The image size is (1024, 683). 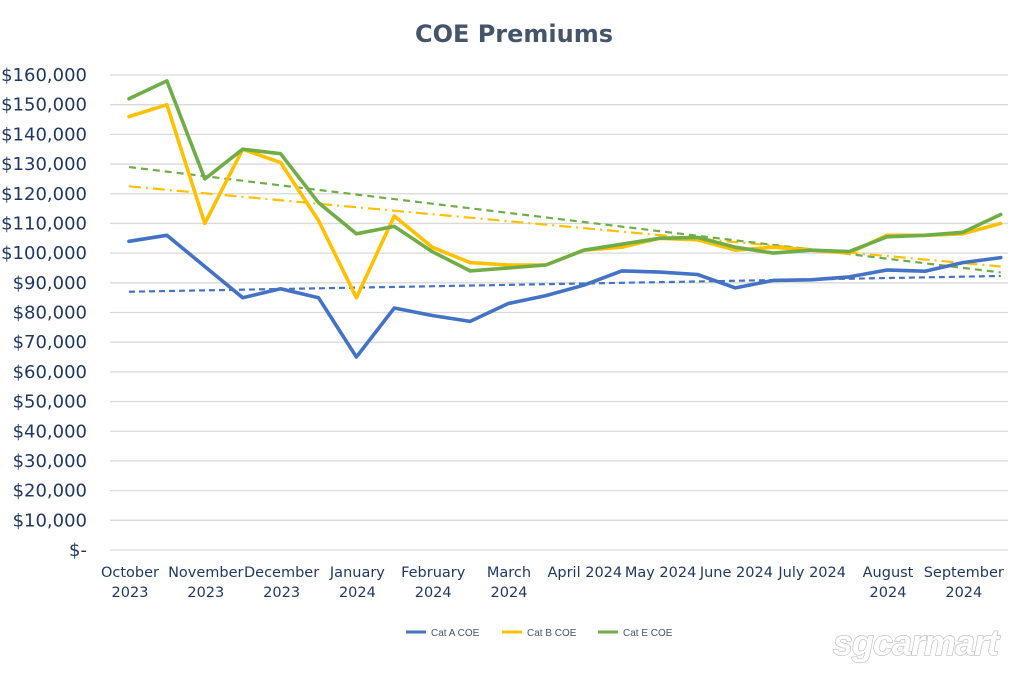 I want to click on x-tick-label: May 2024, so click(x=661, y=573).